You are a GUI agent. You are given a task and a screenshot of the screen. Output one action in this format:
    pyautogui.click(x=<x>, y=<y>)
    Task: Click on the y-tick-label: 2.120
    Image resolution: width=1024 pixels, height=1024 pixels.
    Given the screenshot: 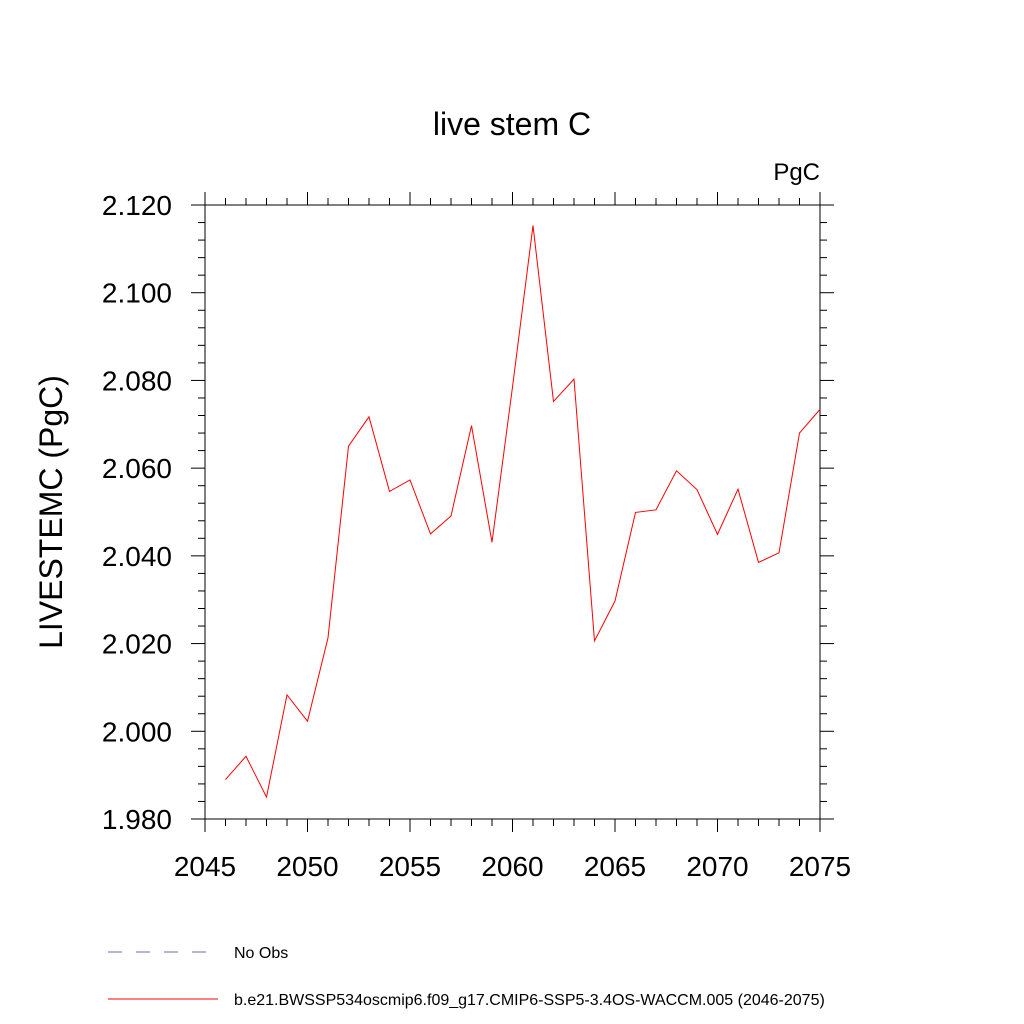 What is the action you would take?
    pyautogui.click(x=137, y=205)
    